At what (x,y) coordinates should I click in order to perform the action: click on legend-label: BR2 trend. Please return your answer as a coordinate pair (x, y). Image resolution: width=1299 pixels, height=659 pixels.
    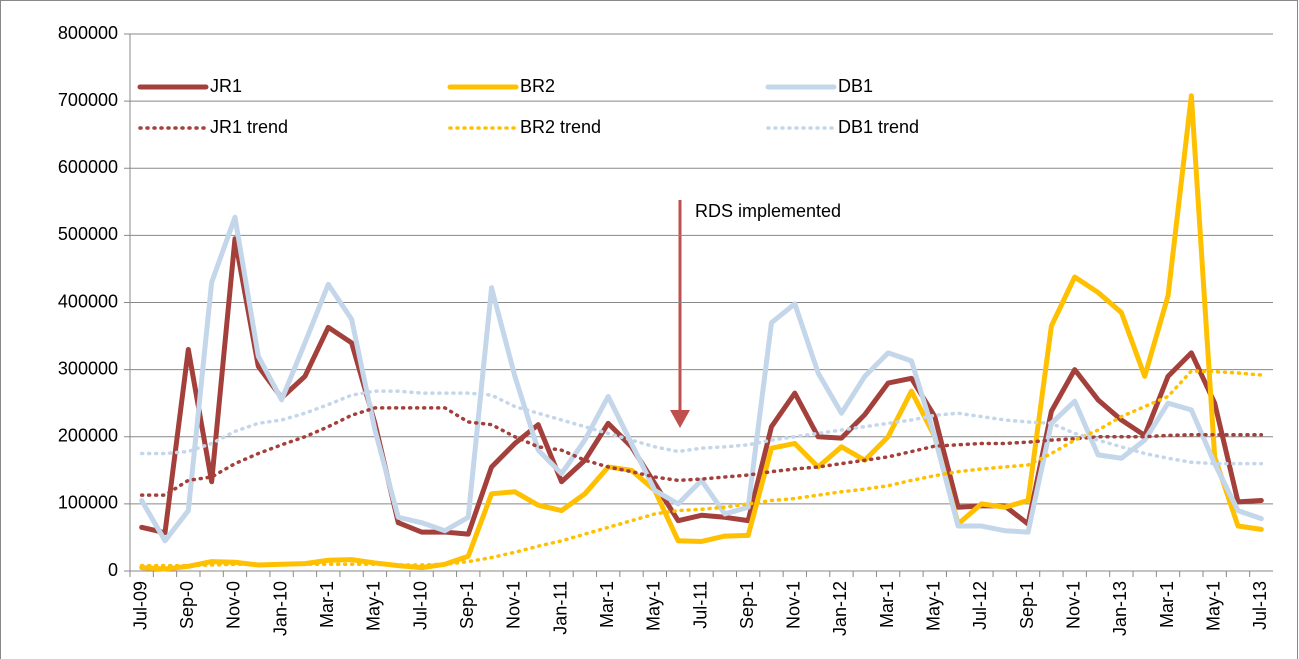
    Looking at the image, I should click on (560, 127).